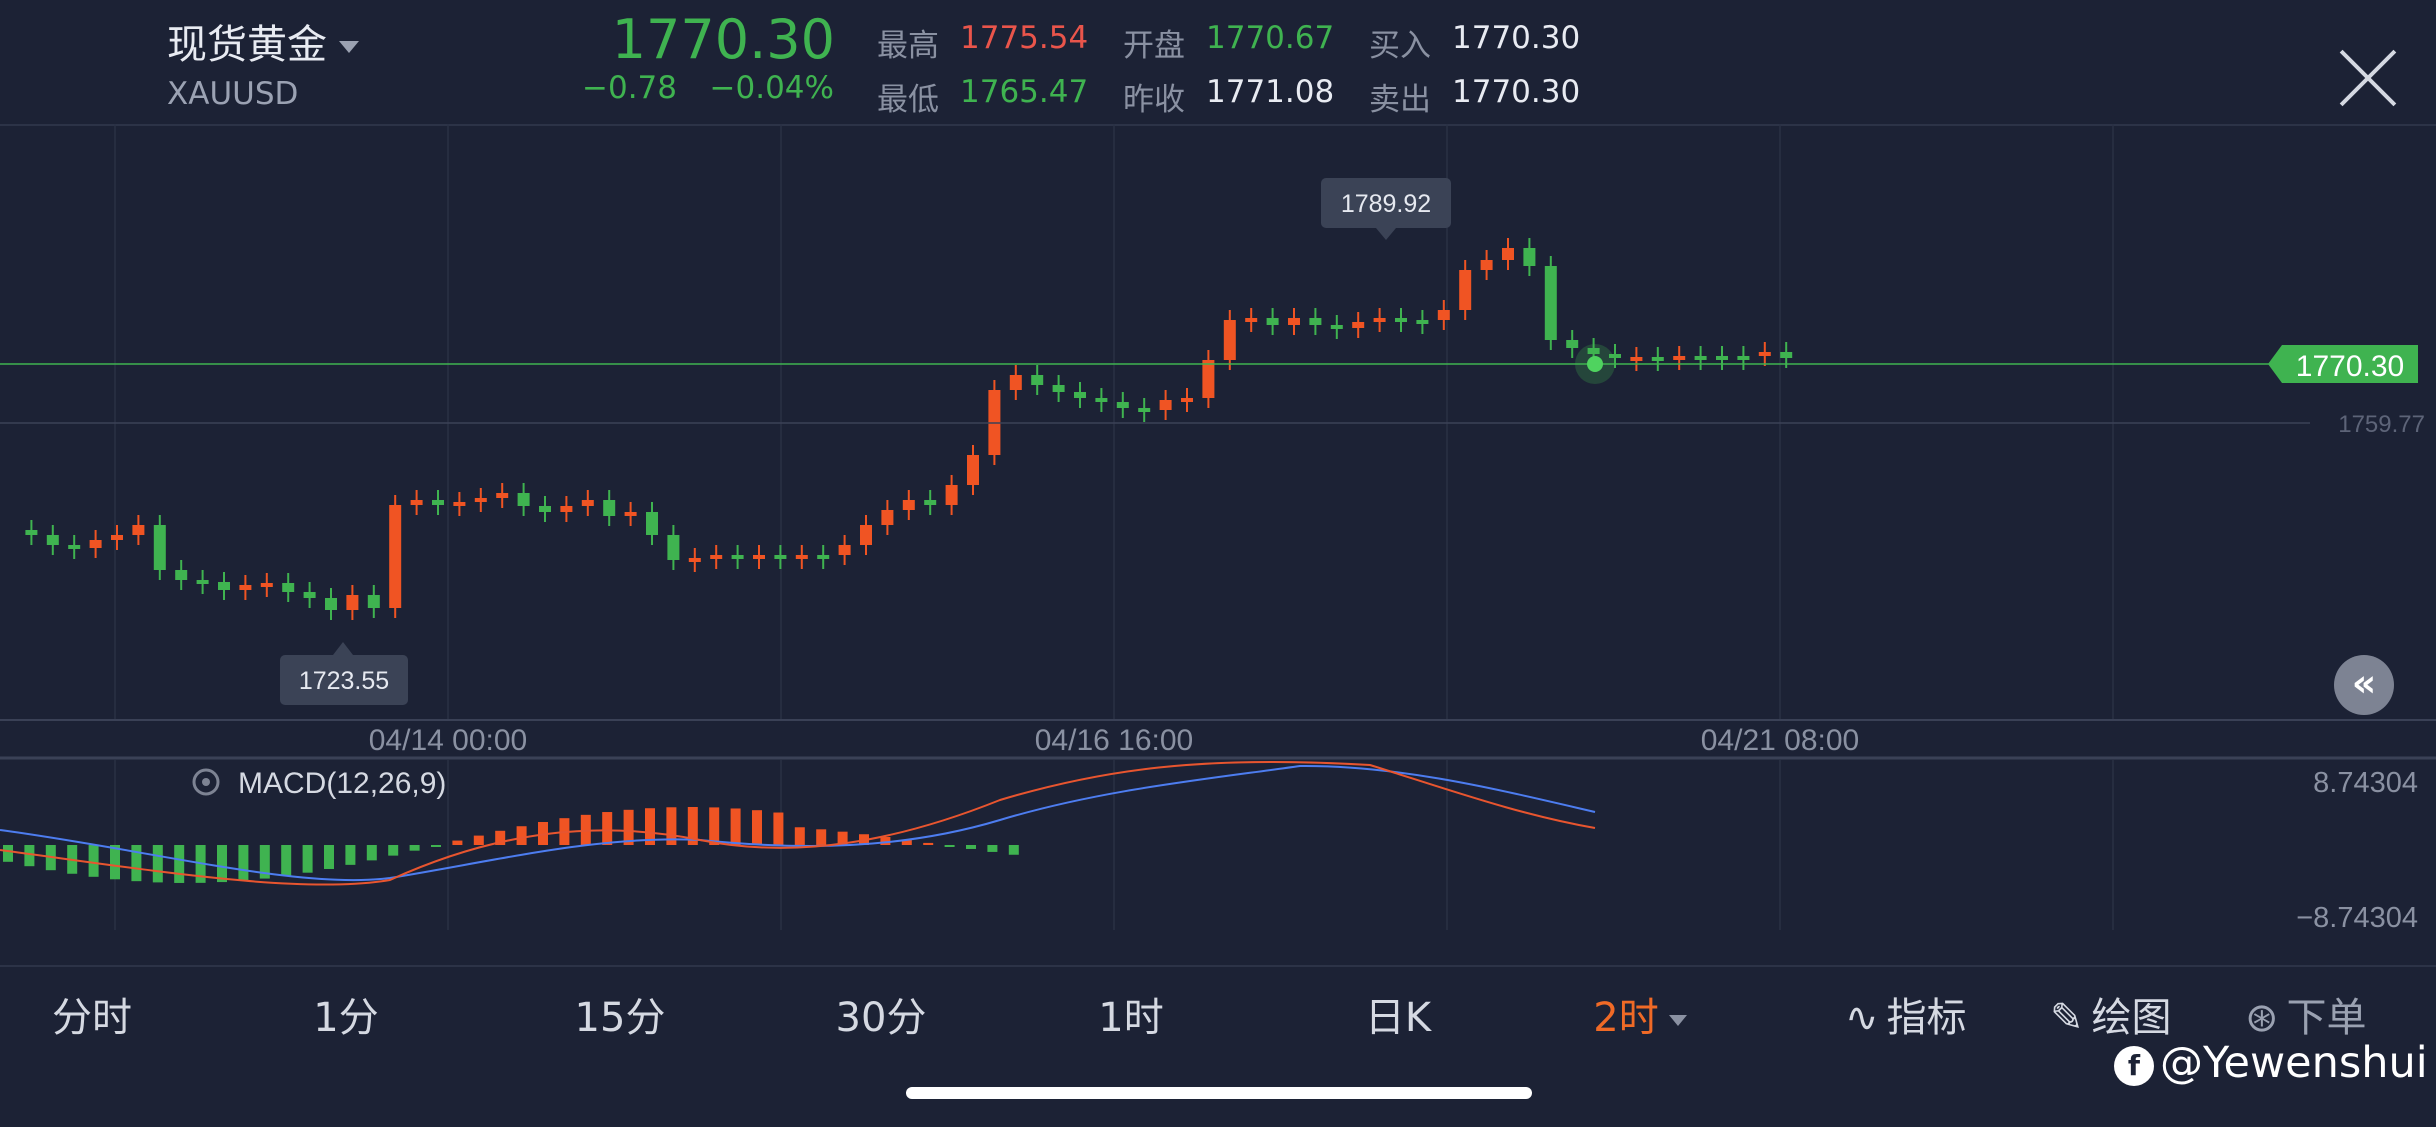 The width and height of the screenshot is (2436, 1127). I want to click on timeframe-tab-active: 2时, so click(1640, 1014).